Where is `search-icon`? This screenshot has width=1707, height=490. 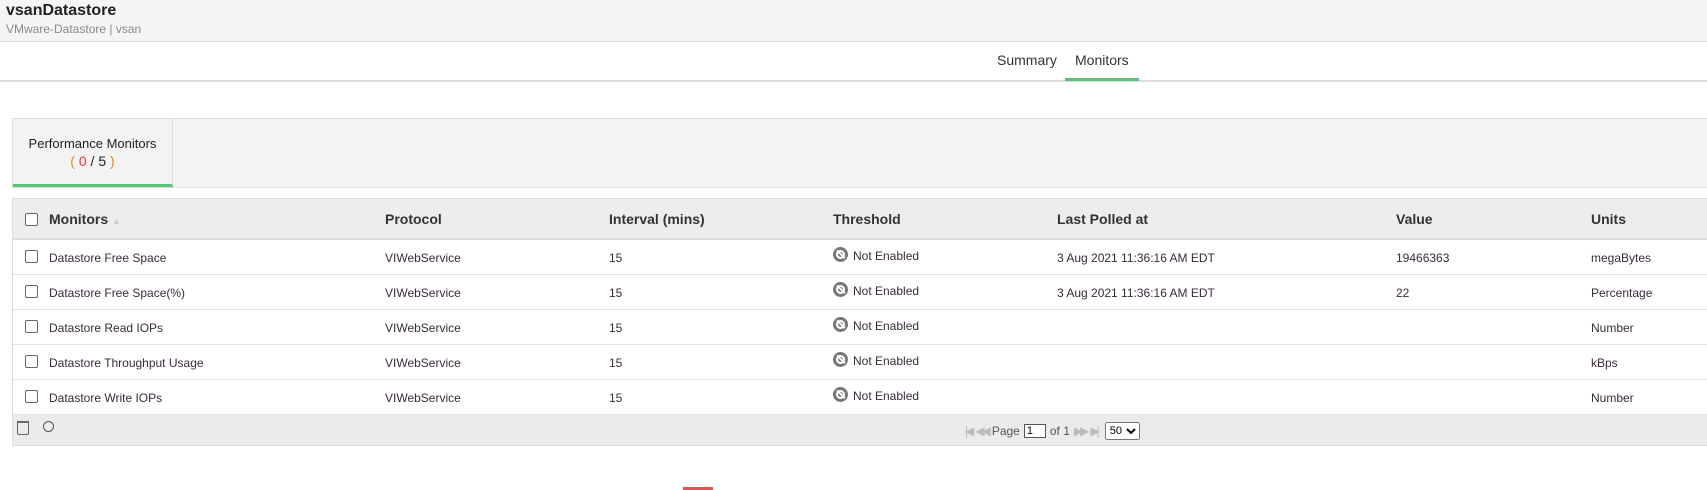
search-icon is located at coordinates (48, 426).